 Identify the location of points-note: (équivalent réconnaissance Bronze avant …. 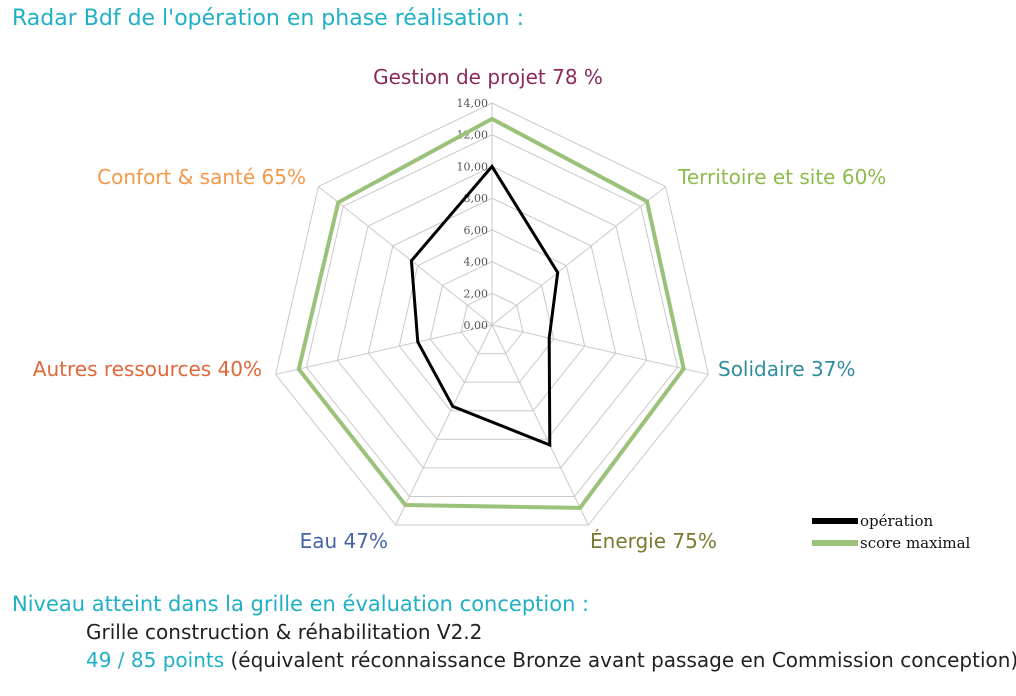
(623, 660).